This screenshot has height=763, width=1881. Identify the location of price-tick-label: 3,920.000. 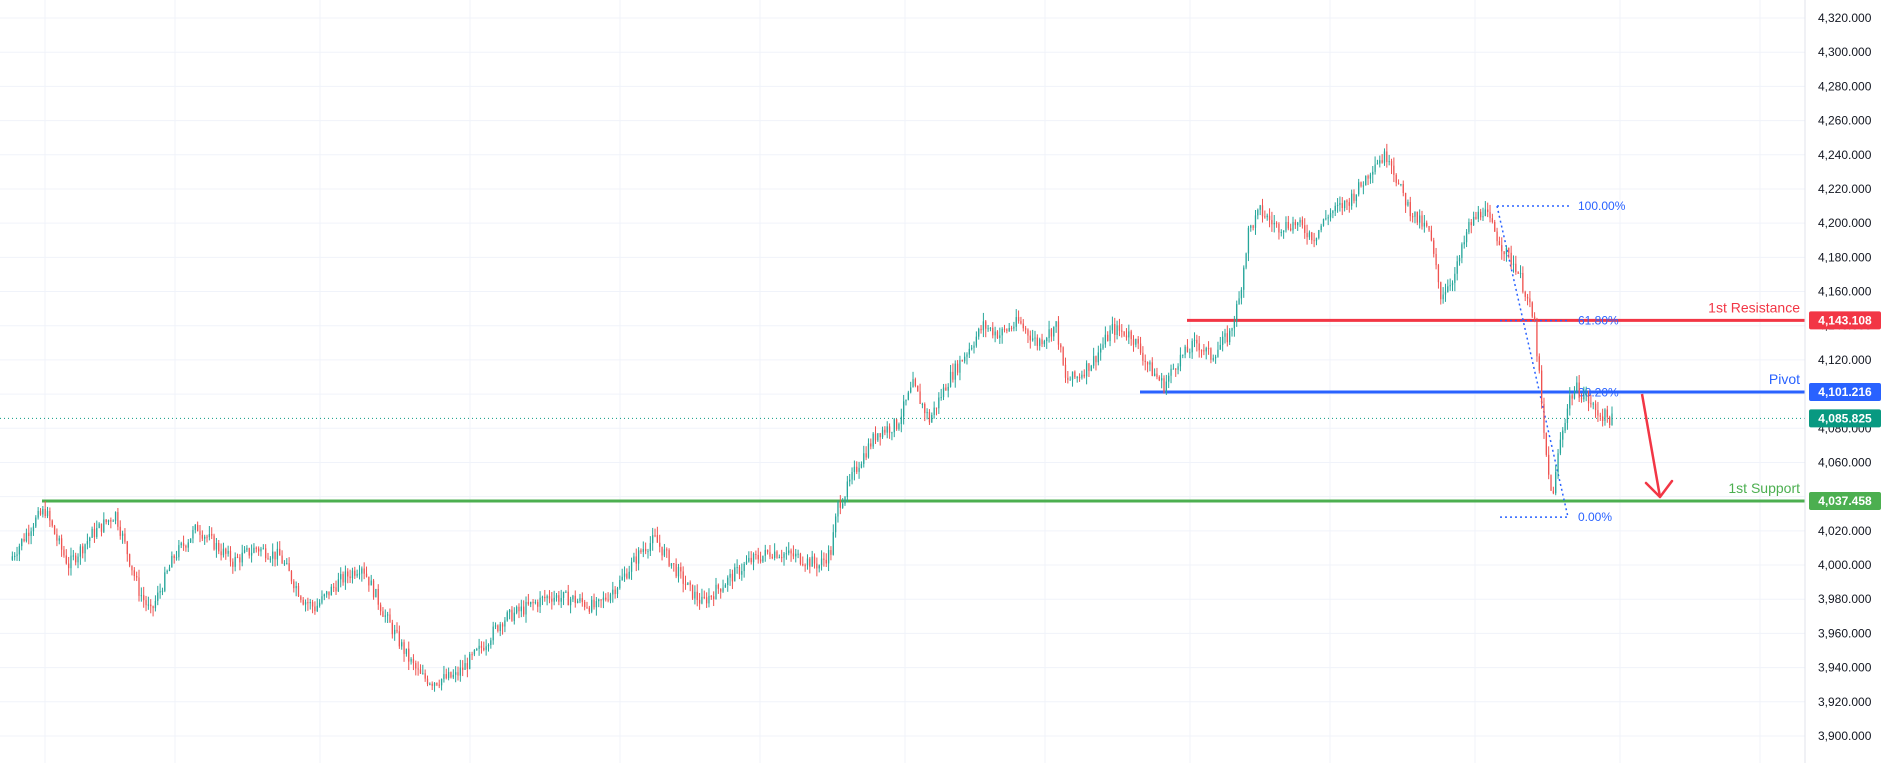
(1845, 702).